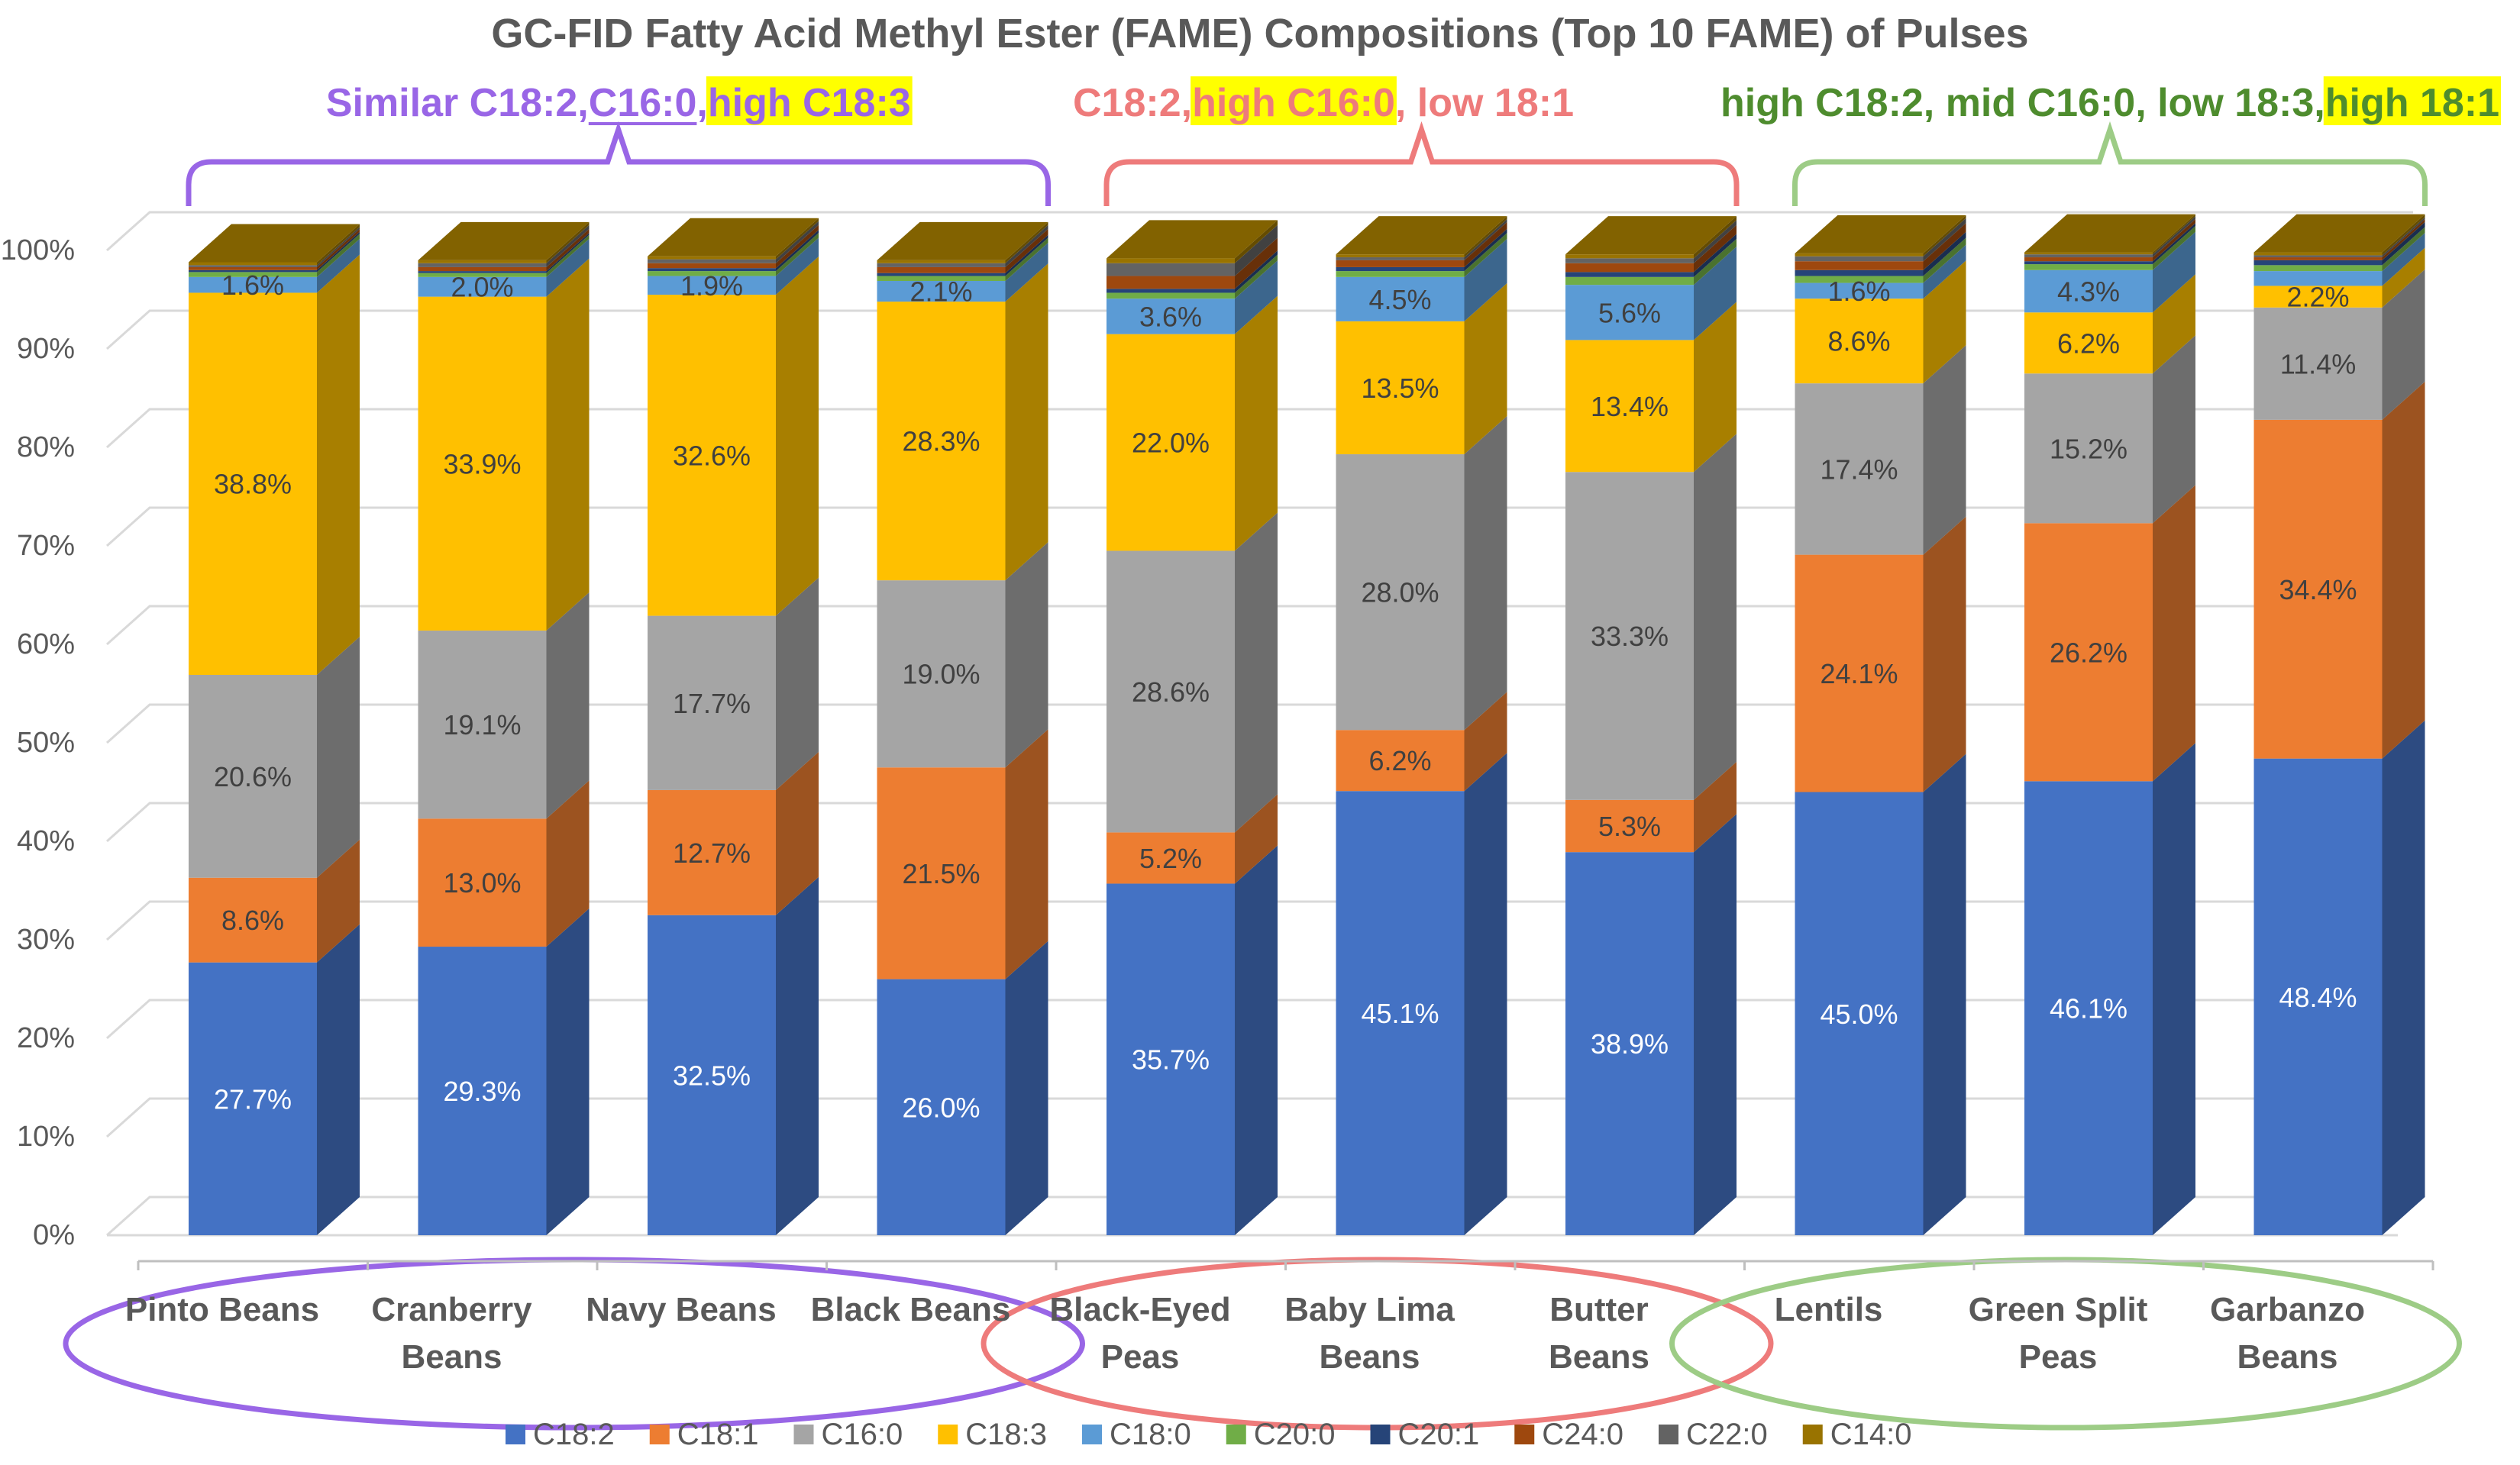 The image size is (2520, 1465). What do you see at coordinates (1829, 1309) in the screenshot?
I see `category-label: Lentils` at bounding box center [1829, 1309].